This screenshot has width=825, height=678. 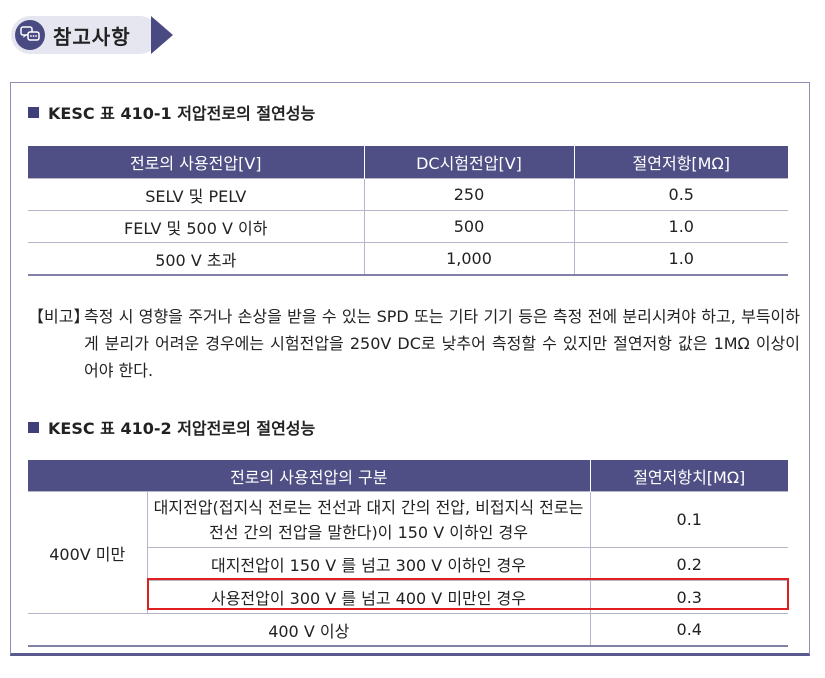 What do you see at coordinates (368, 564) in the screenshot?
I see `cell-condition: 대지전압이 150 V 를 넘고 300 V 이하인 경우` at bounding box center [368, 564].